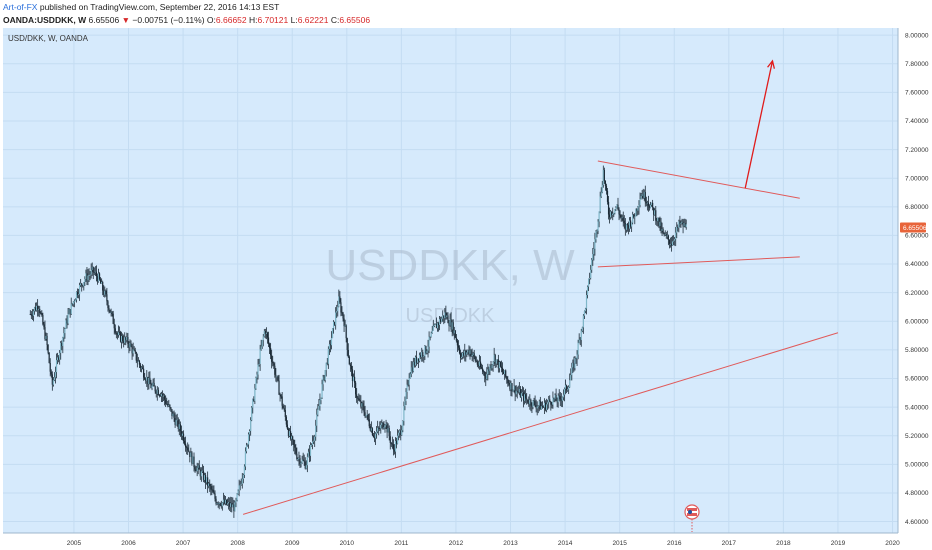  Describe the element at coordinates (45, 20) in the screenshot. I see `symbol-label: OANDA:USDDKK, W` at that location.